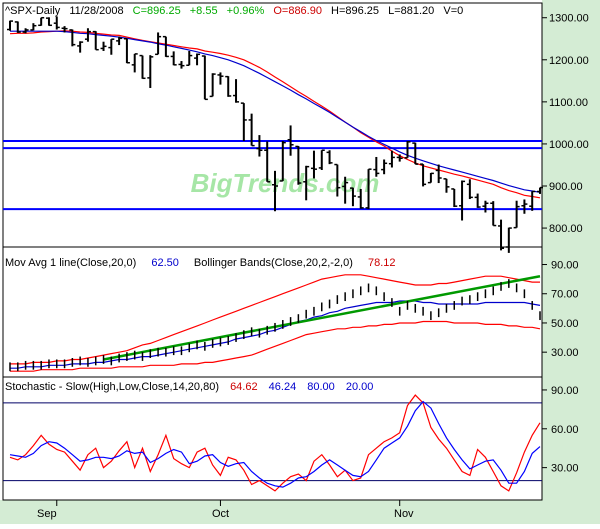 Image resolution: width=600 pixels, height=529 pixels. What do you see at coordinates (246, 11) in the screenshot?
I see `header-change-pct: +0.96%` at bounding box center [246, 11].